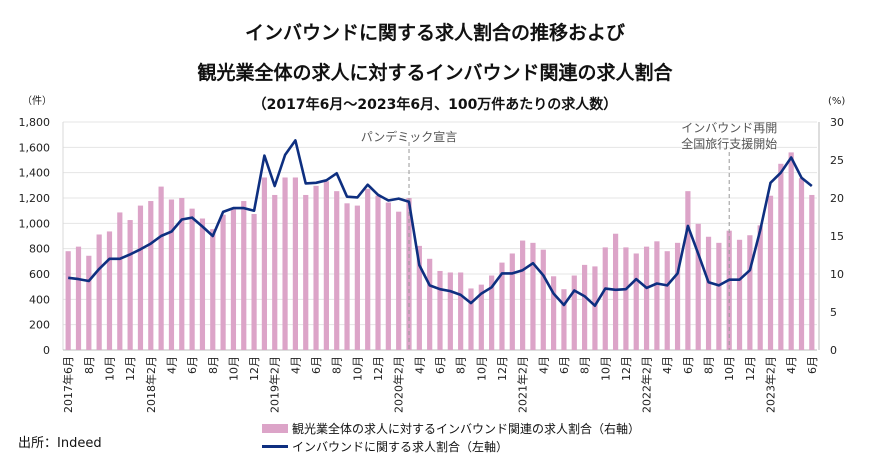  What do you see at coordinates (523, 384) in the screenshot?
I see `x-tick-label: 2021年2月` at bounding box center [523, 384].